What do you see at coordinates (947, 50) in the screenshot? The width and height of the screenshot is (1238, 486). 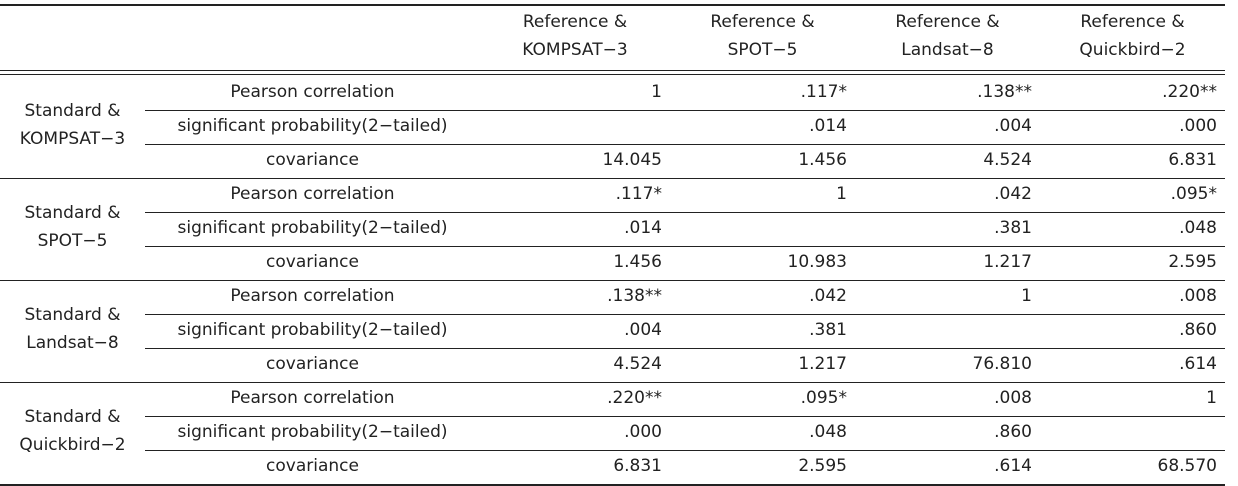 I see `column-header: Landsat−8` at bounding box center [947, 50].